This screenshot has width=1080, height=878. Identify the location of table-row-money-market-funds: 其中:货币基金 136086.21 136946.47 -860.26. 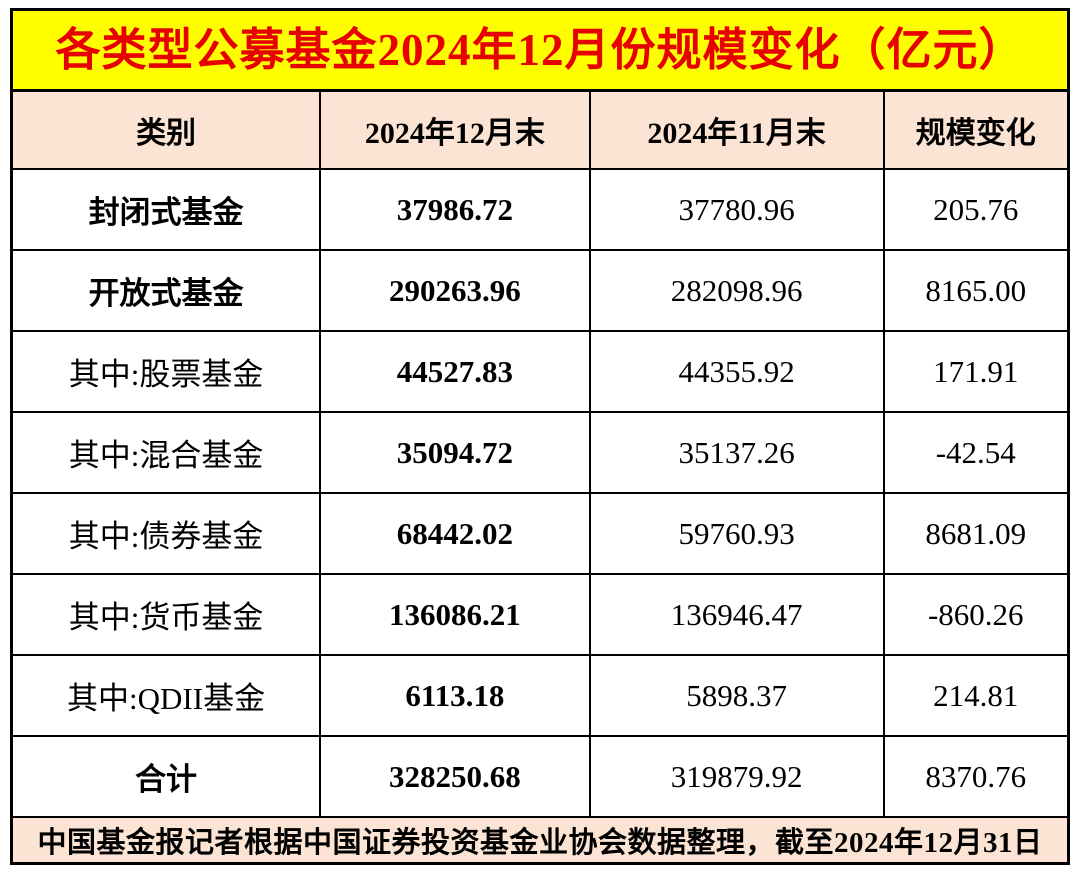
(540, 614).